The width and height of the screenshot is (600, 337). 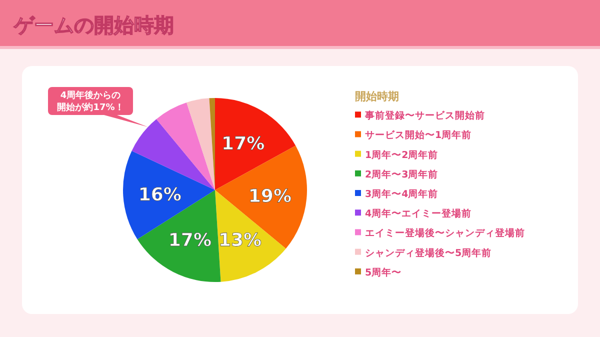 I want to click on data-label: 13%, so click(x=240, y=241).